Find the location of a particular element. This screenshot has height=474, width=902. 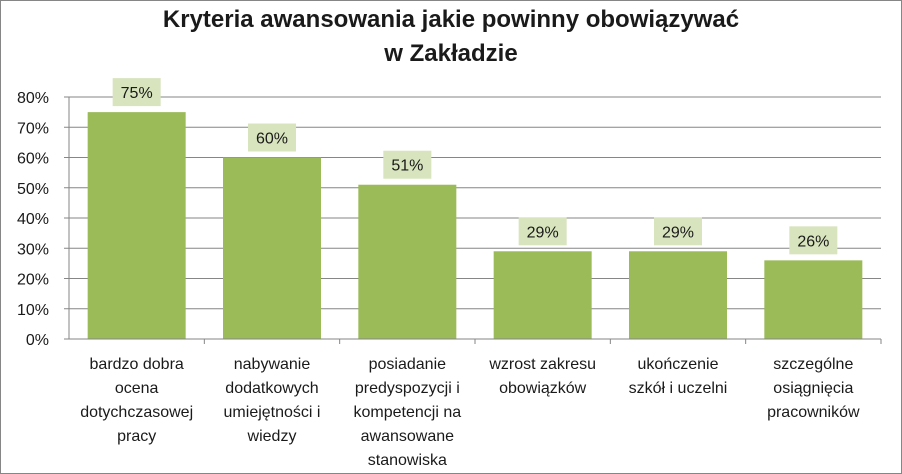

category-label-line: osiągnięcia is located at coordinates (813, 388).